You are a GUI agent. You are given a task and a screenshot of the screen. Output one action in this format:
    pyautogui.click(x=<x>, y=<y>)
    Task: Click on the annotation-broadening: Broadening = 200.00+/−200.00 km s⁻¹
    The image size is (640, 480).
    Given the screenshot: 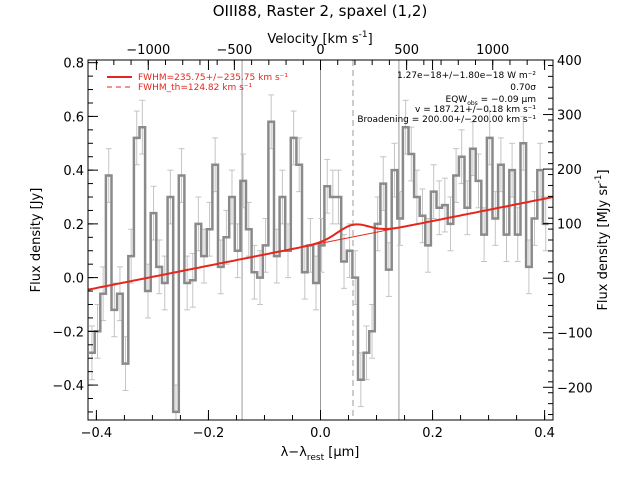 What is the action you would take?
    pyautogui.click(x=446, y=120)
    